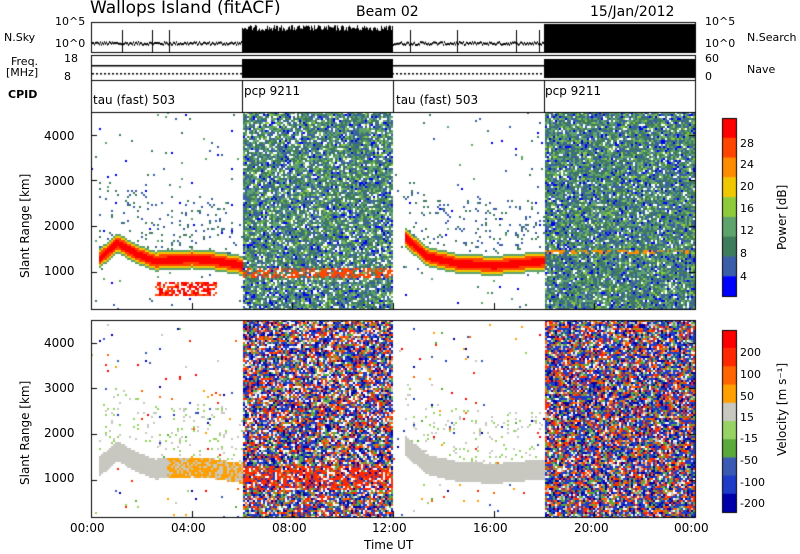 The image size is (800, 554). Describe the element at coordinates (23, 94) in the screenshot. I see `cpid-label: CPID` at that location.